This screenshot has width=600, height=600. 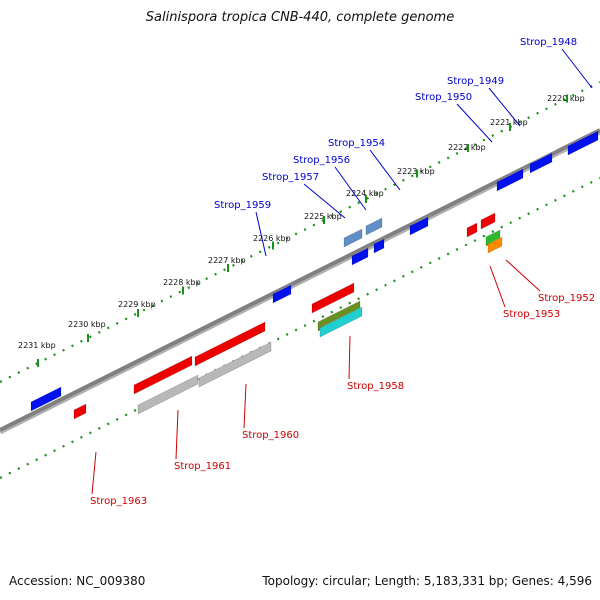 I want to click on kbp-tick-label: 2226 kbp, so click(x=272, y=238).